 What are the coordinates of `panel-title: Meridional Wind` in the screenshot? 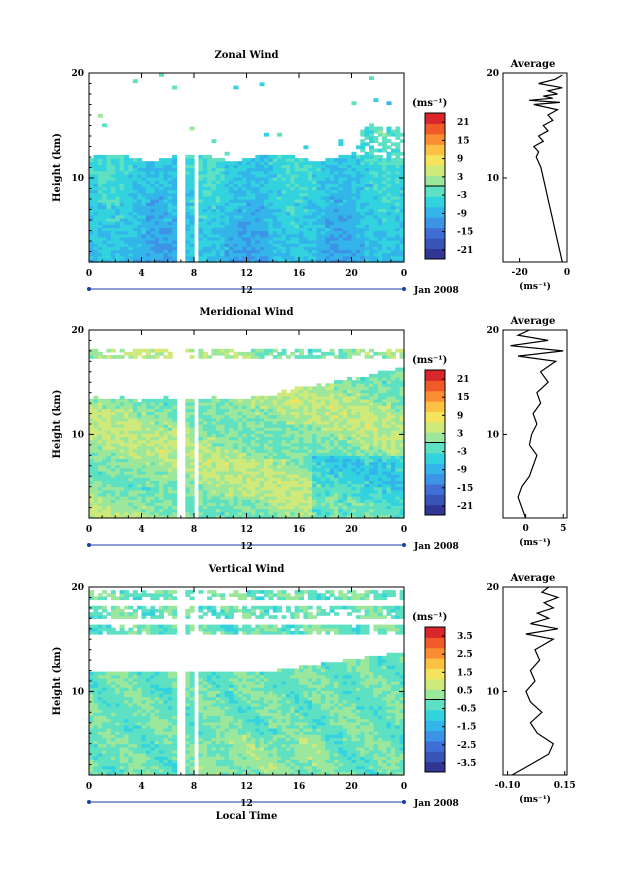 It's located at (246, 312).